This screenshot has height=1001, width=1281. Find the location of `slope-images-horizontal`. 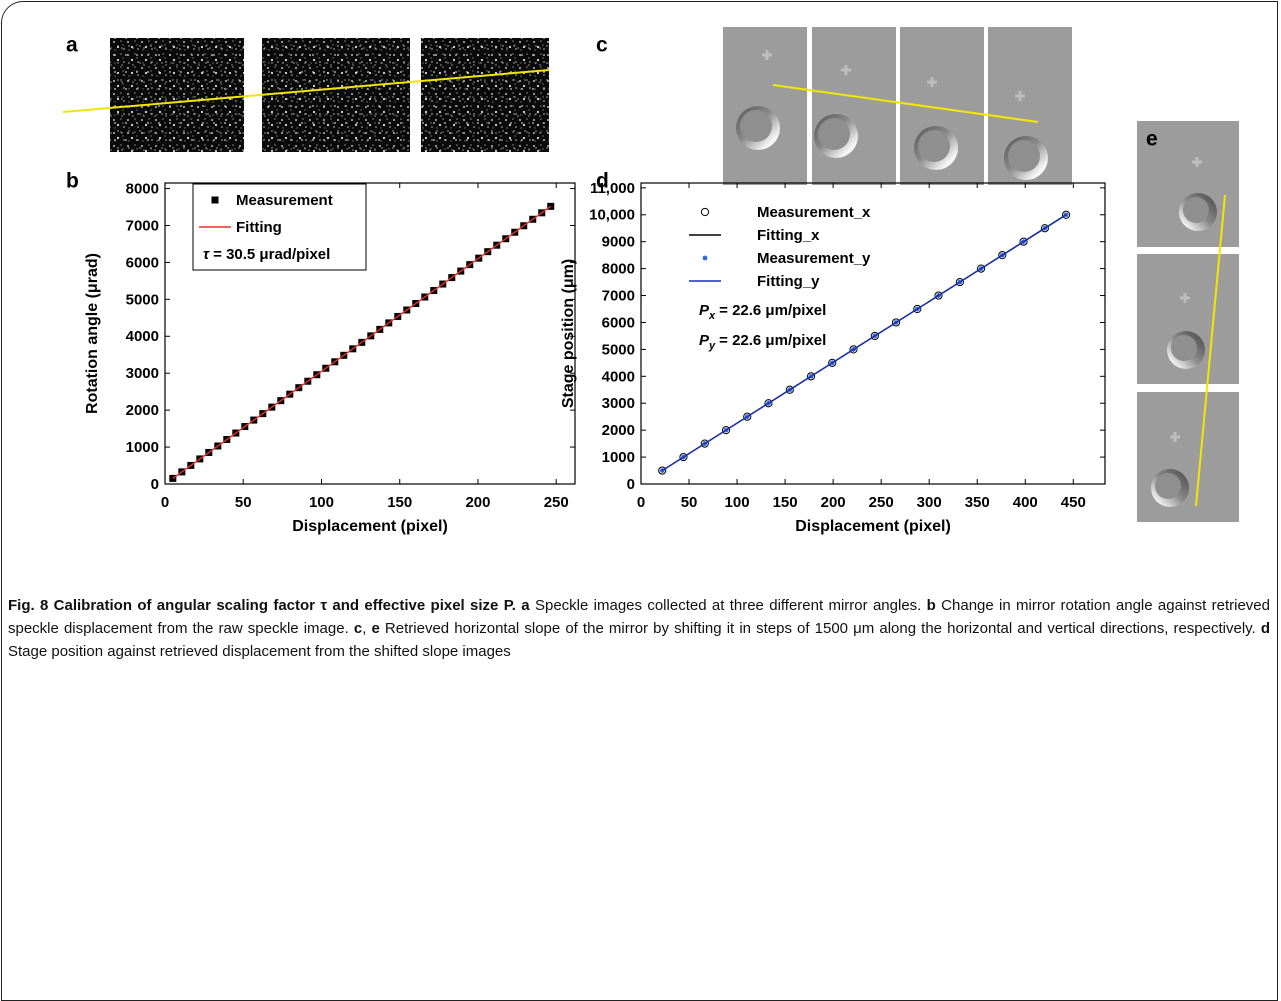

slope-images-horizontal is located at coordinates (897, 106).